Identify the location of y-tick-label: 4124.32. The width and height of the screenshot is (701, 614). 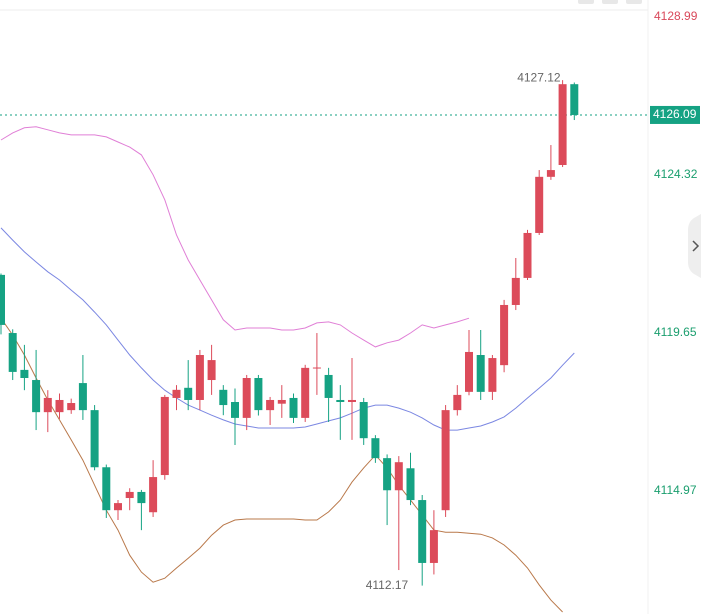
(676, 174).